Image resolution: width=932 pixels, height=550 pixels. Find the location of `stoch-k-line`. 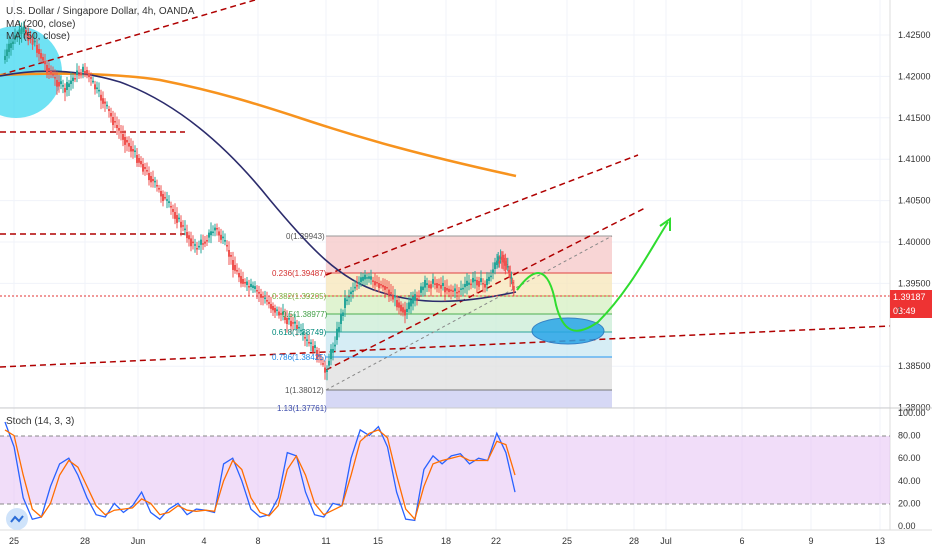

stoch-k-line is located at coordinates (260, 471).